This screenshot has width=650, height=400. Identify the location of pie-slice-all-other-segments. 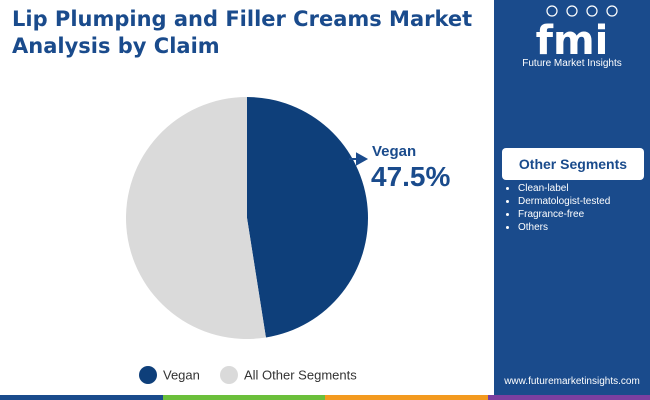
(195, 218).